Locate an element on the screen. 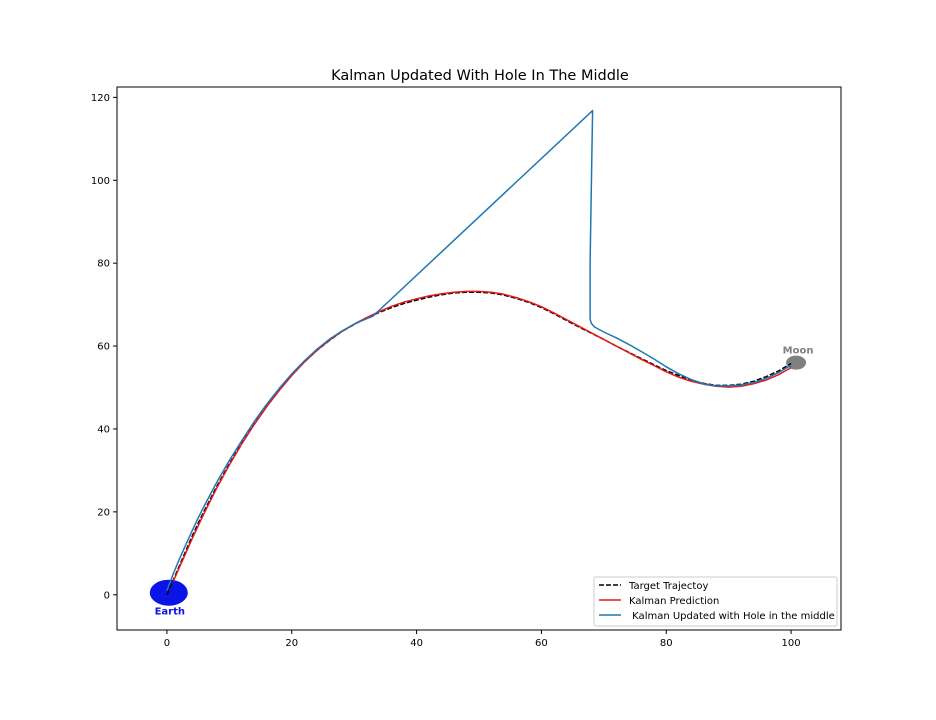 This screenshot has width=936, height=720. earth-marker is located at coordinates (168, 592).